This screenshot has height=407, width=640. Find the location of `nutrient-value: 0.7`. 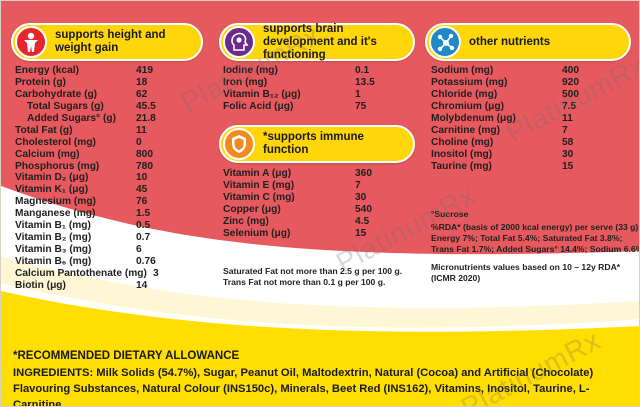

nutrient-value: 0.7 is located at coordinates (143, 238).